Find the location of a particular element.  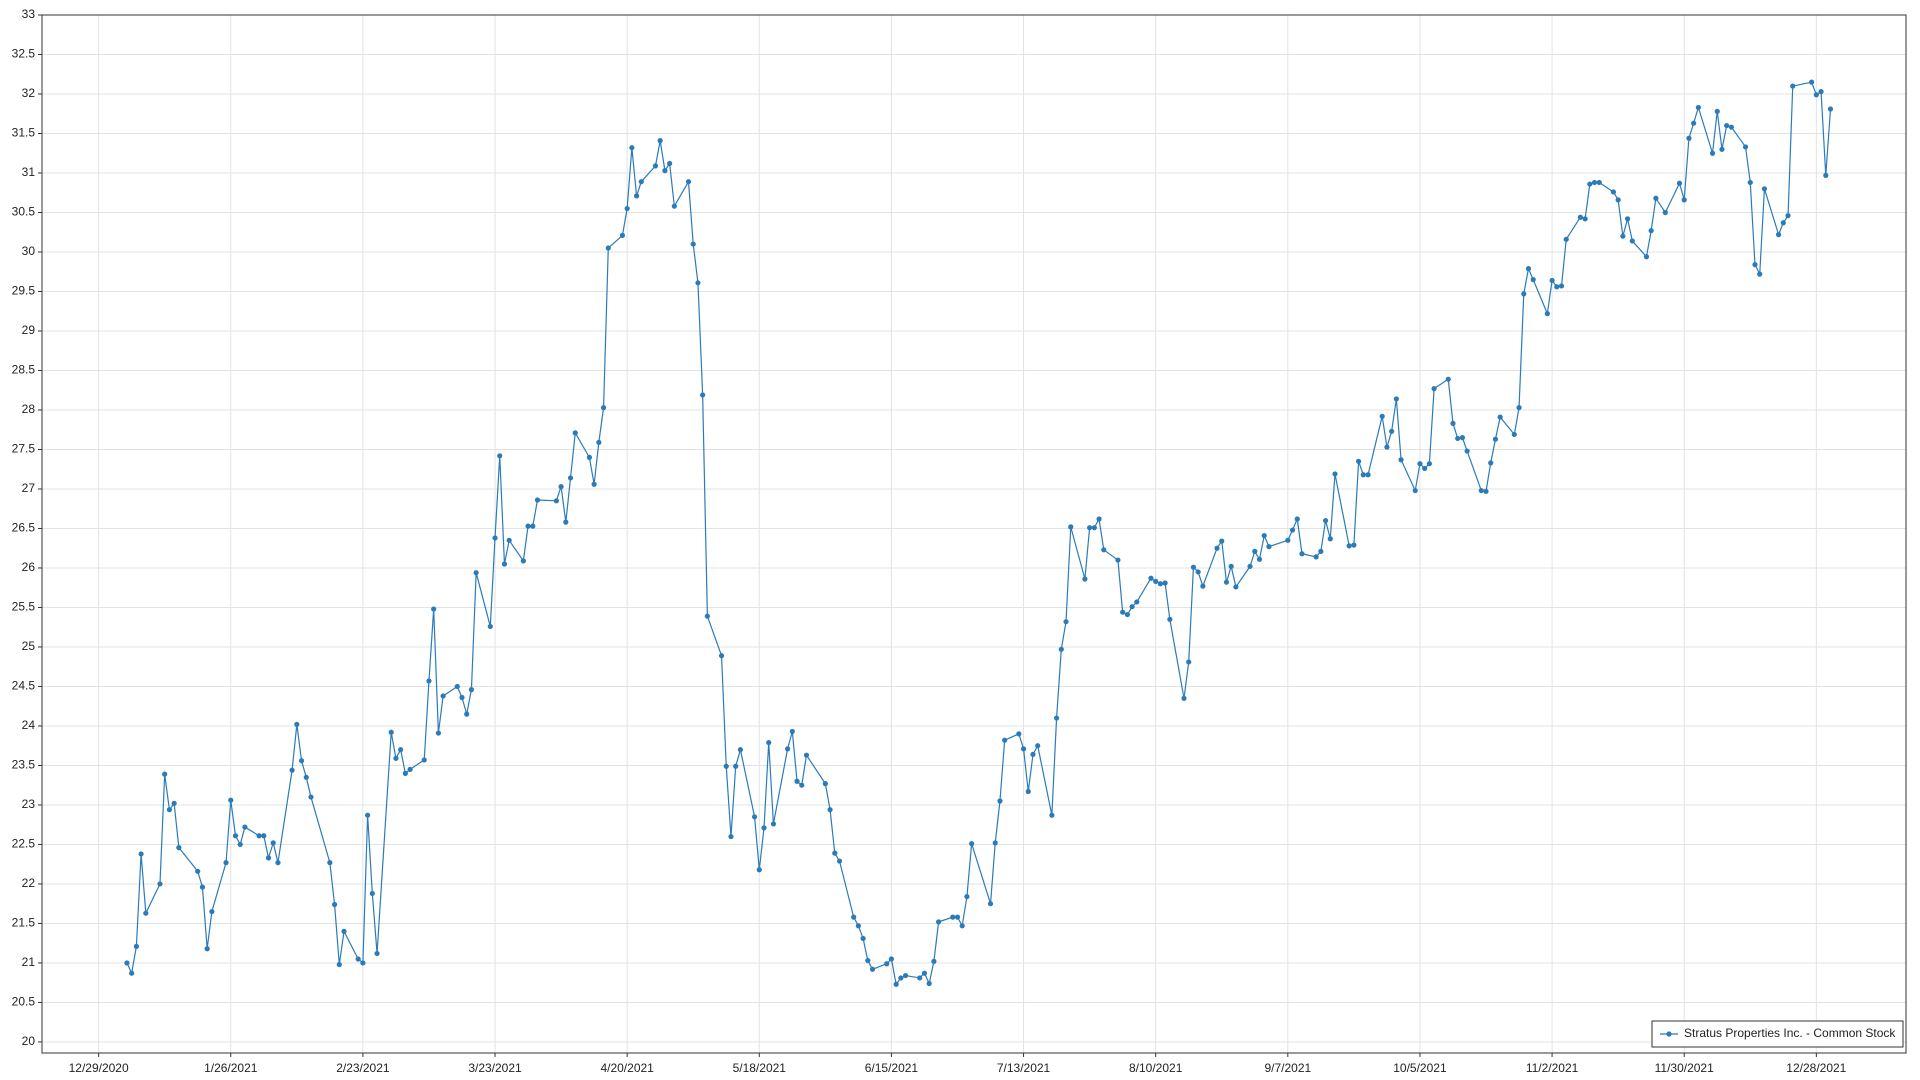

x-tick-label: 4/20/2021 is located at coordinates (627, 1068).